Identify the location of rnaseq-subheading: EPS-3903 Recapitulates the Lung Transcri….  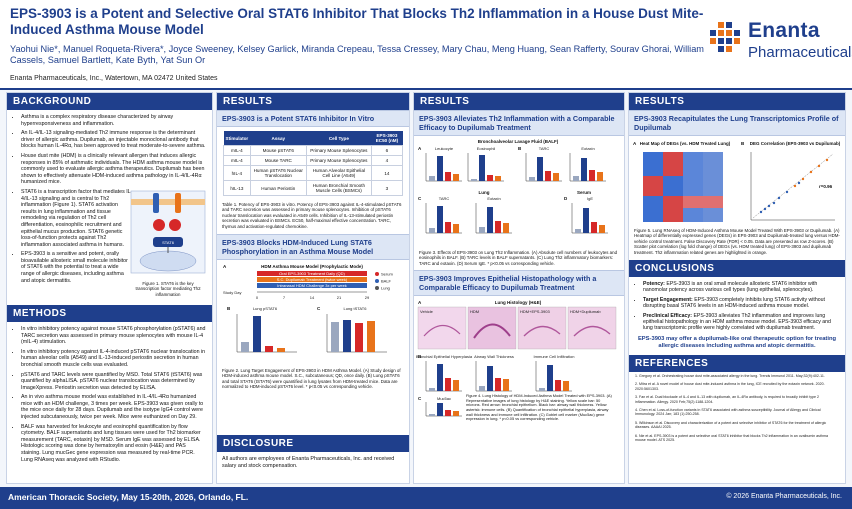
(737, 123).